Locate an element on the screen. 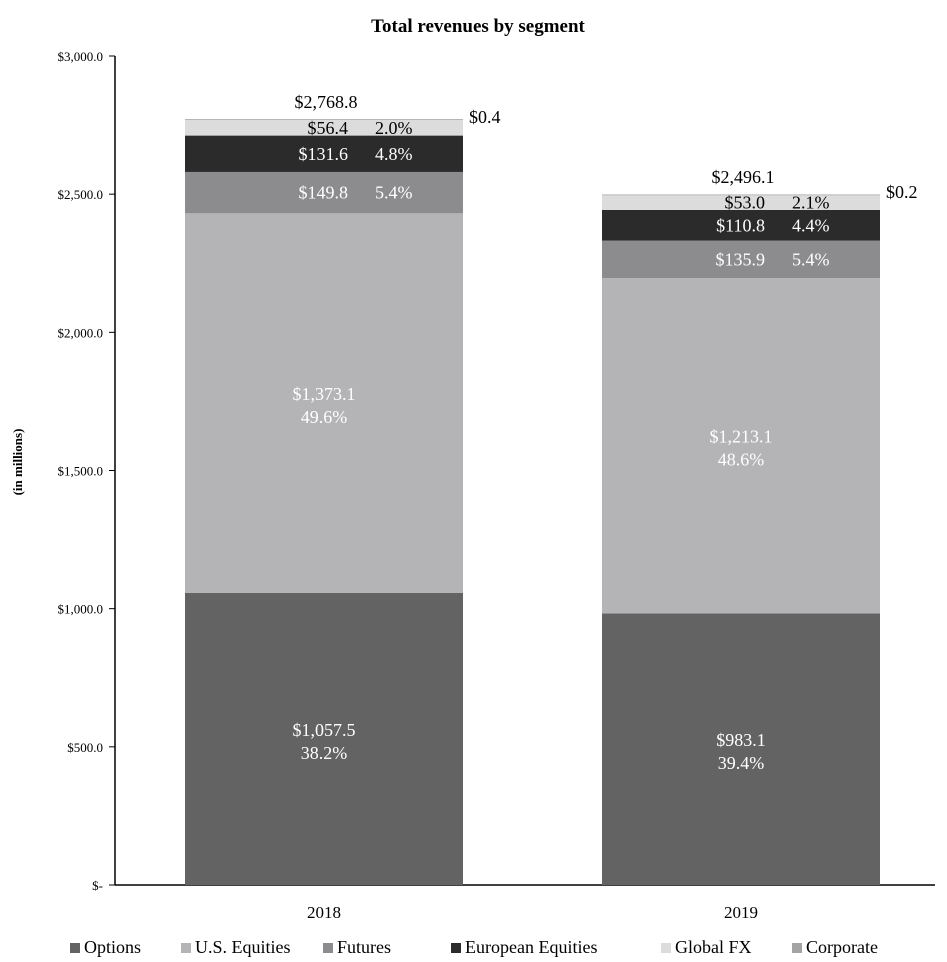  y-tick-label: $1,500.0 is located at coordinates (81, 471).